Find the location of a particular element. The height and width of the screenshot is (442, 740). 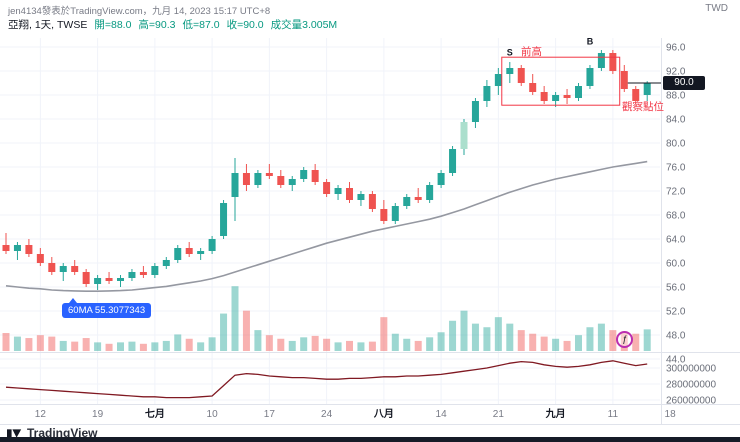

bottom-bar is located at coordinates (370, 439).